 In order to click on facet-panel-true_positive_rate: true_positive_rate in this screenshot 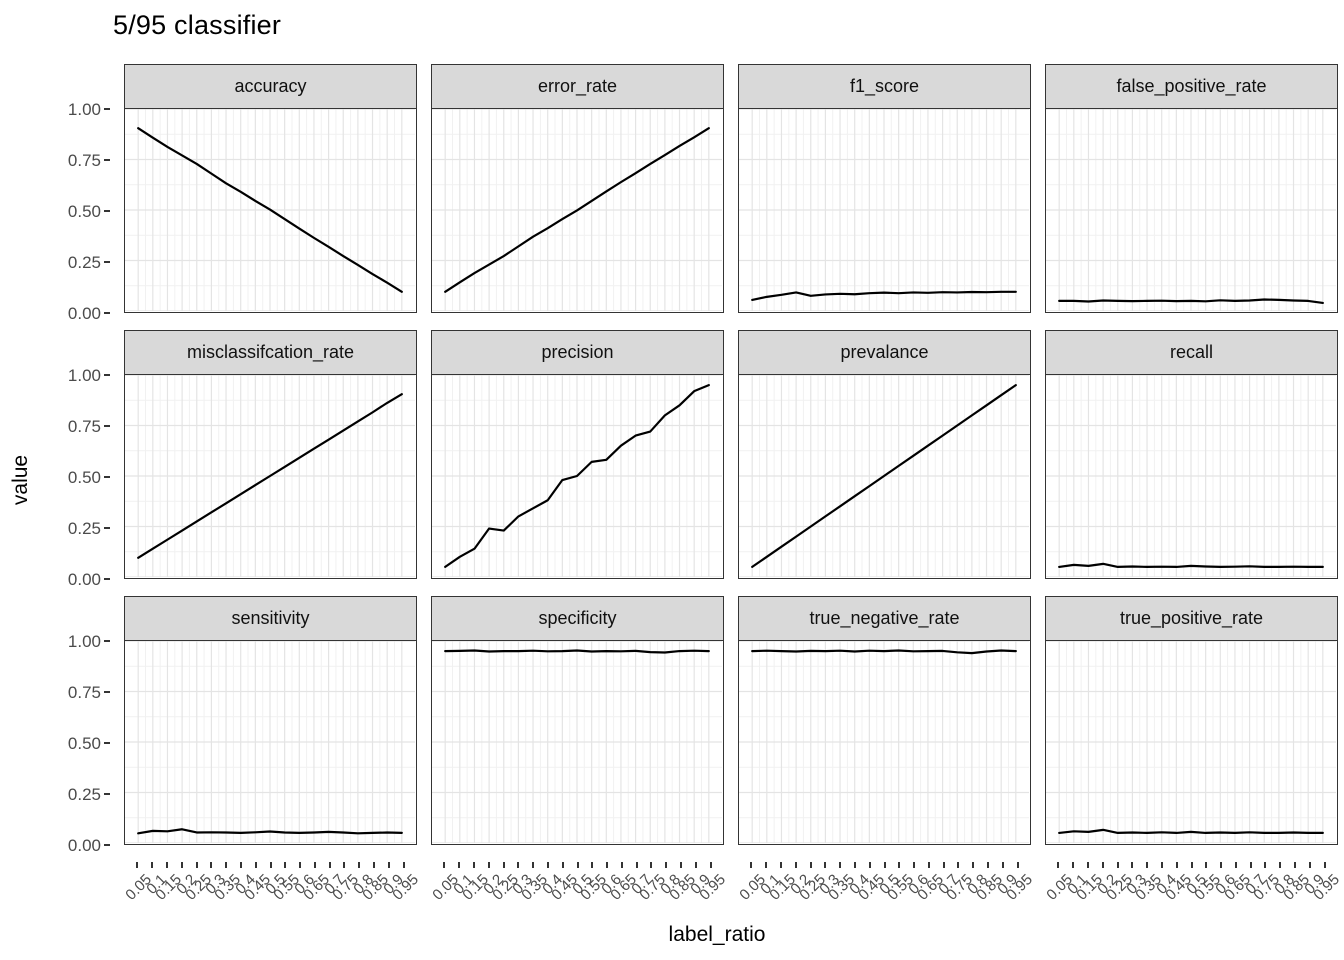, I will do `click(1191, 720)`.